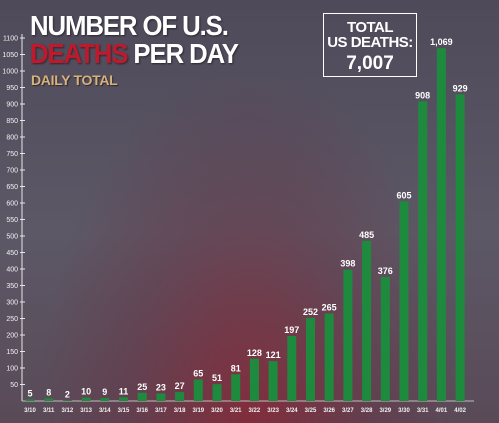  What do you see at coordinates (12, 121) in the screenshot?
I see `y-tick-label: 850` at bounding box center [12, 121].